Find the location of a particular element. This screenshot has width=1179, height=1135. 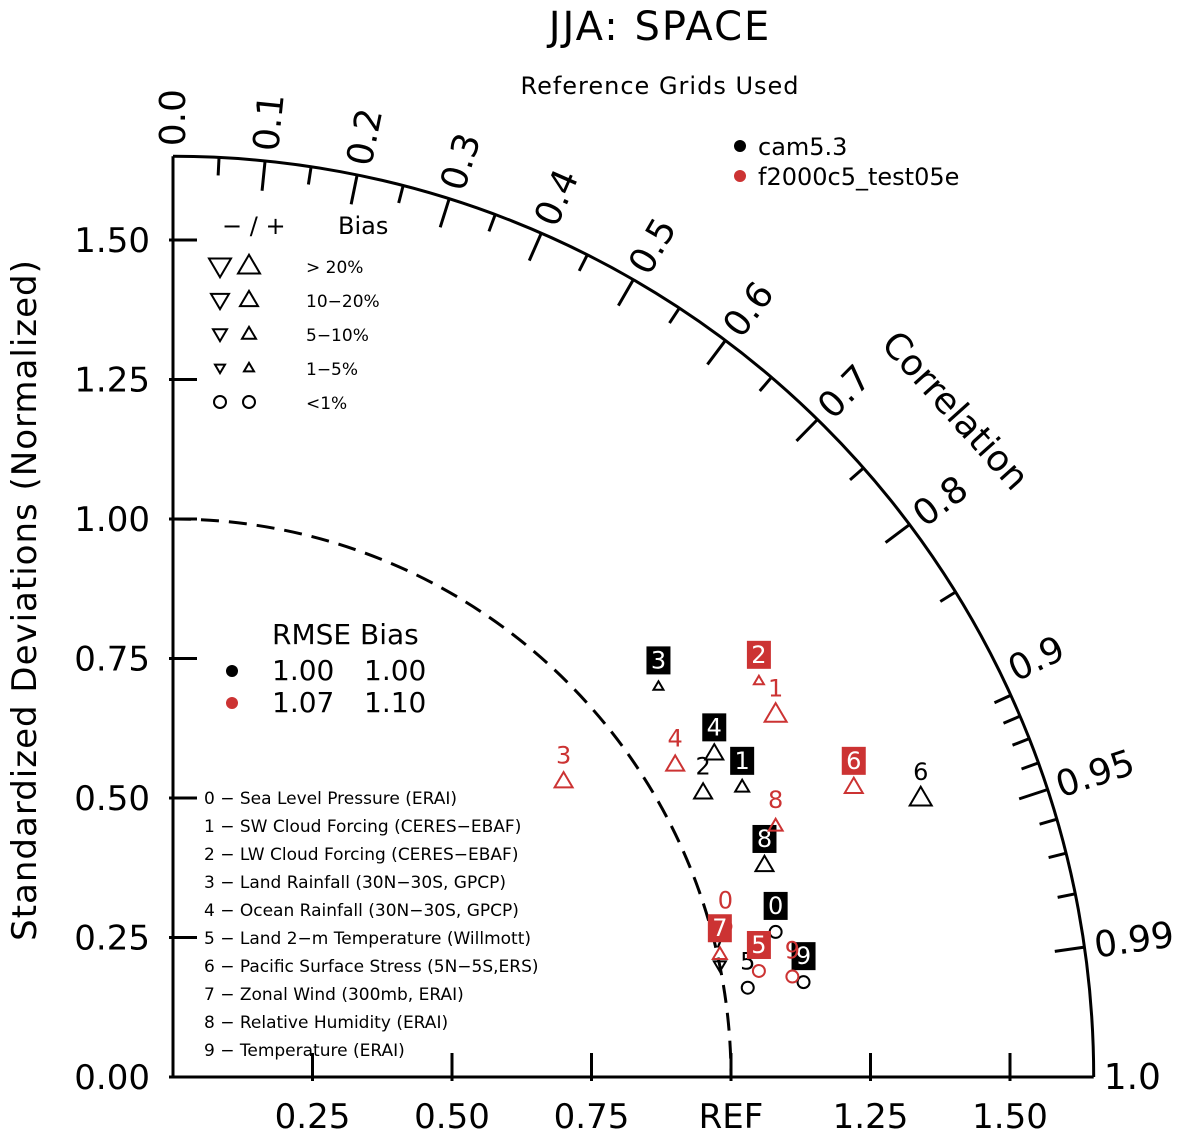

data-label: 5 is located at coordinates (758, 945).